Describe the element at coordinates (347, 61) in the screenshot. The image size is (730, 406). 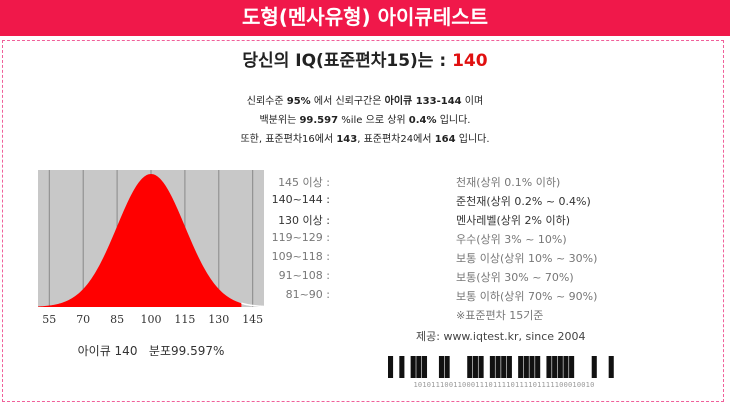
I see `headline-prefix: 당신의 IQ(표준편차15)는 :` at that location.